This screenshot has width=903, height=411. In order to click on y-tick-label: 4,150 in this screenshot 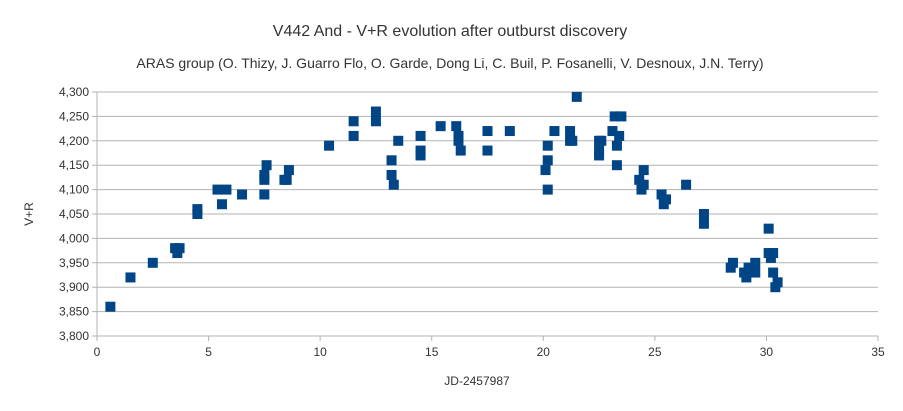, I will do `click(74, 165)`.